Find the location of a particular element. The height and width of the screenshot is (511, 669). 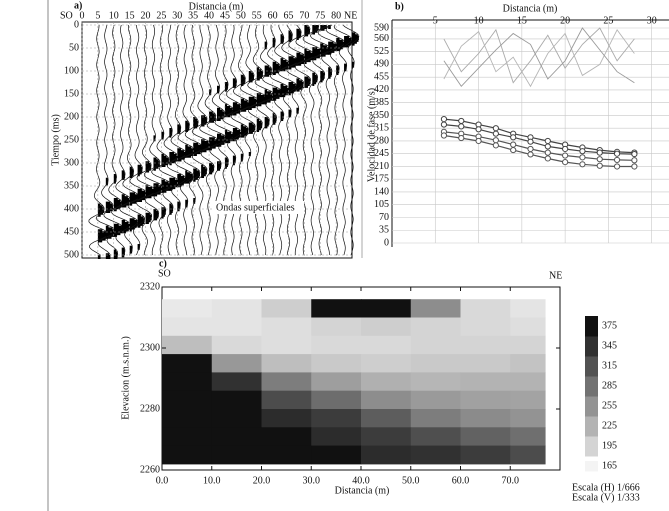

x-tick-label: 15 is located at coordinates (130, 15).